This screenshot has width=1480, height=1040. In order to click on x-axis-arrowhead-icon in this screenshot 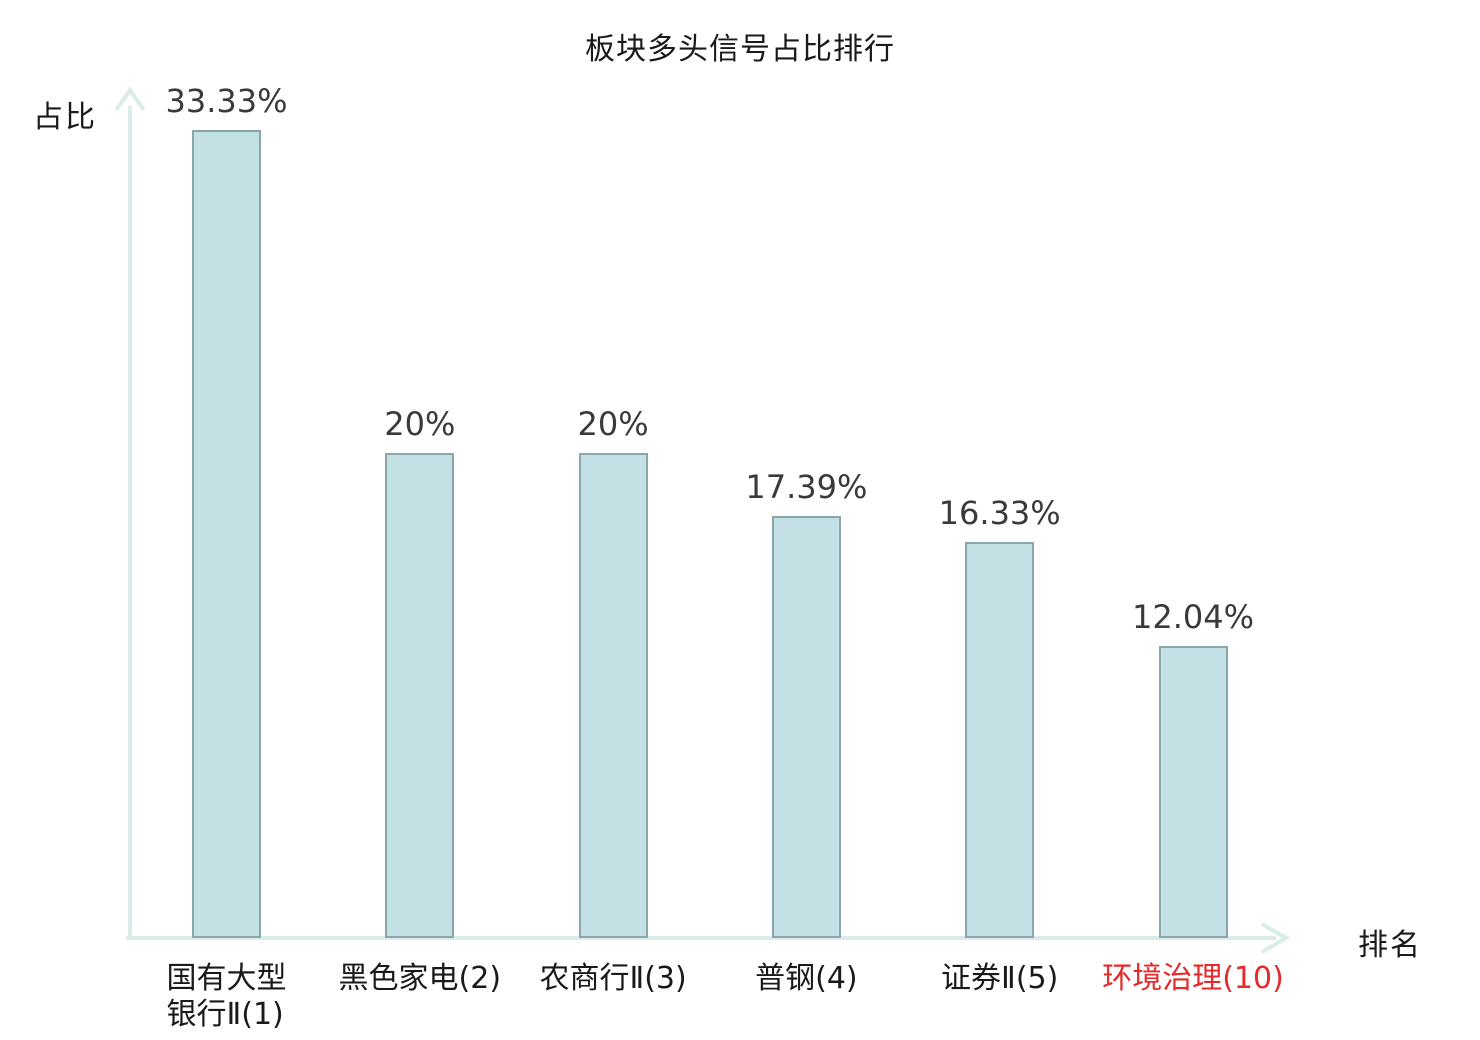, I will do `click(1275, 938)`.